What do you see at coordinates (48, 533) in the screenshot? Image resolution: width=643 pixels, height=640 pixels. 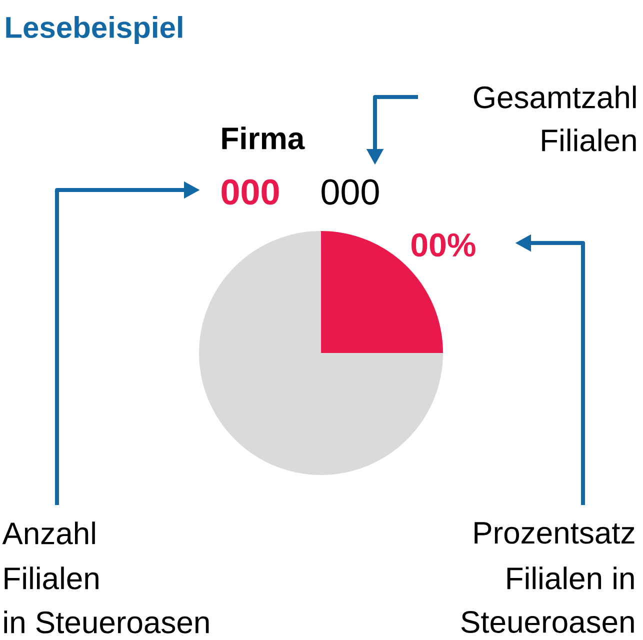 I see `text: Anzahl` at bounding box center [48, 533].